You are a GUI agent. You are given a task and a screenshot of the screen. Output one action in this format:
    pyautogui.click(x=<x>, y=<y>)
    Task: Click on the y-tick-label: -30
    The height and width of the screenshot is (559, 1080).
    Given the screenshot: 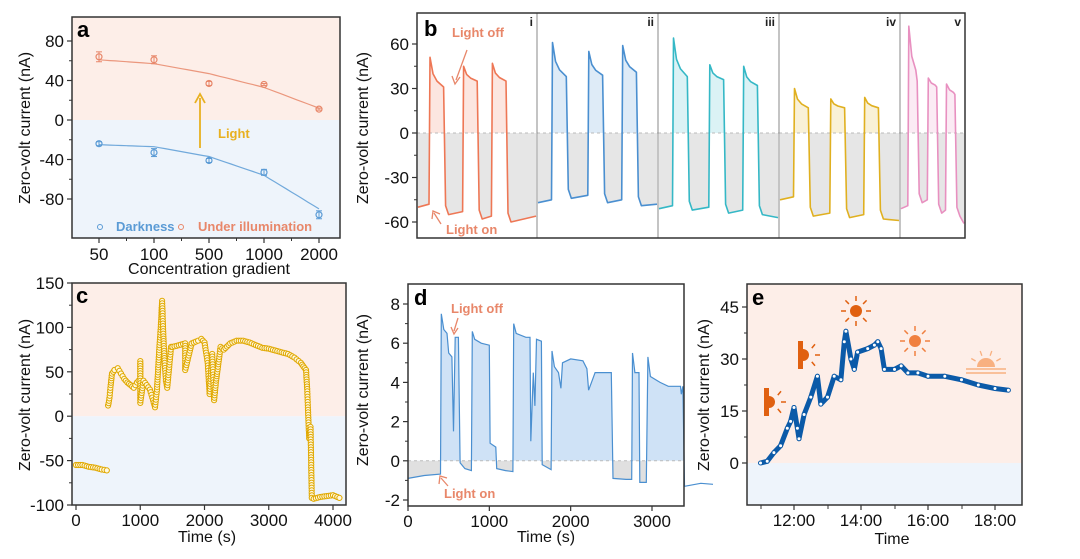 What is the action you would take?
    pyautogui.click(x=396, y=178)
    